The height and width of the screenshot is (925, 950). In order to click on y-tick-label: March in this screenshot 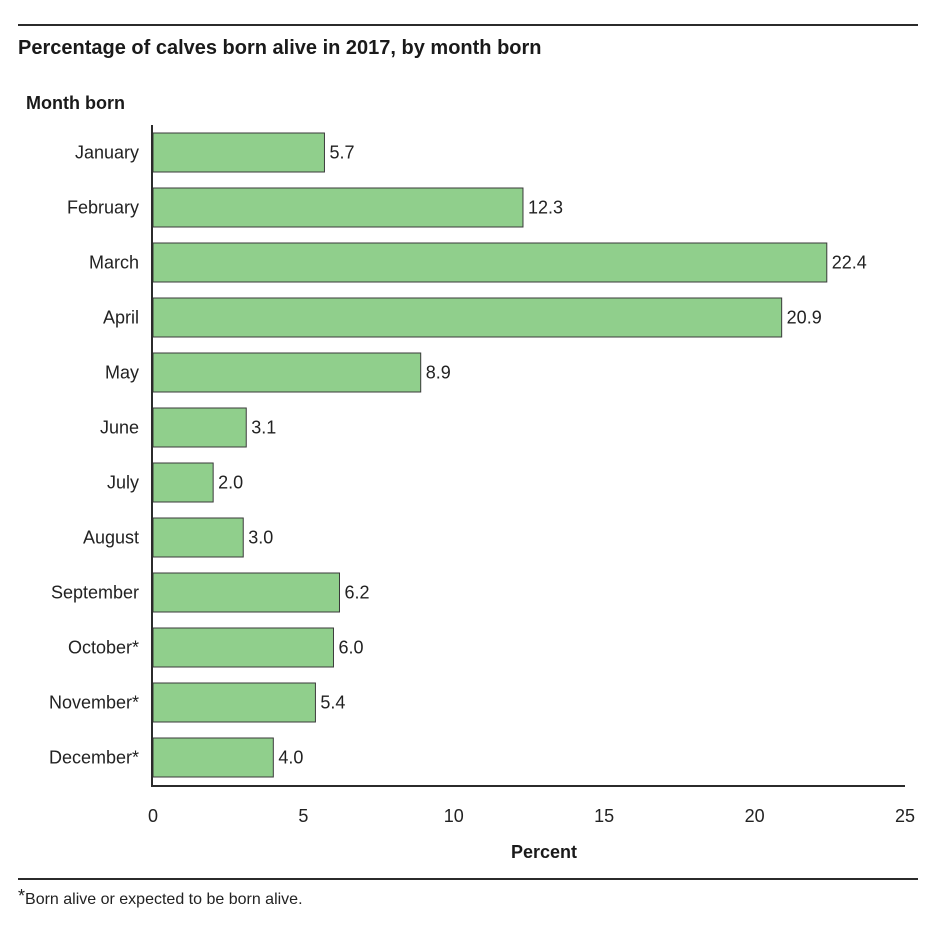, I will do `click(114, 263)`.